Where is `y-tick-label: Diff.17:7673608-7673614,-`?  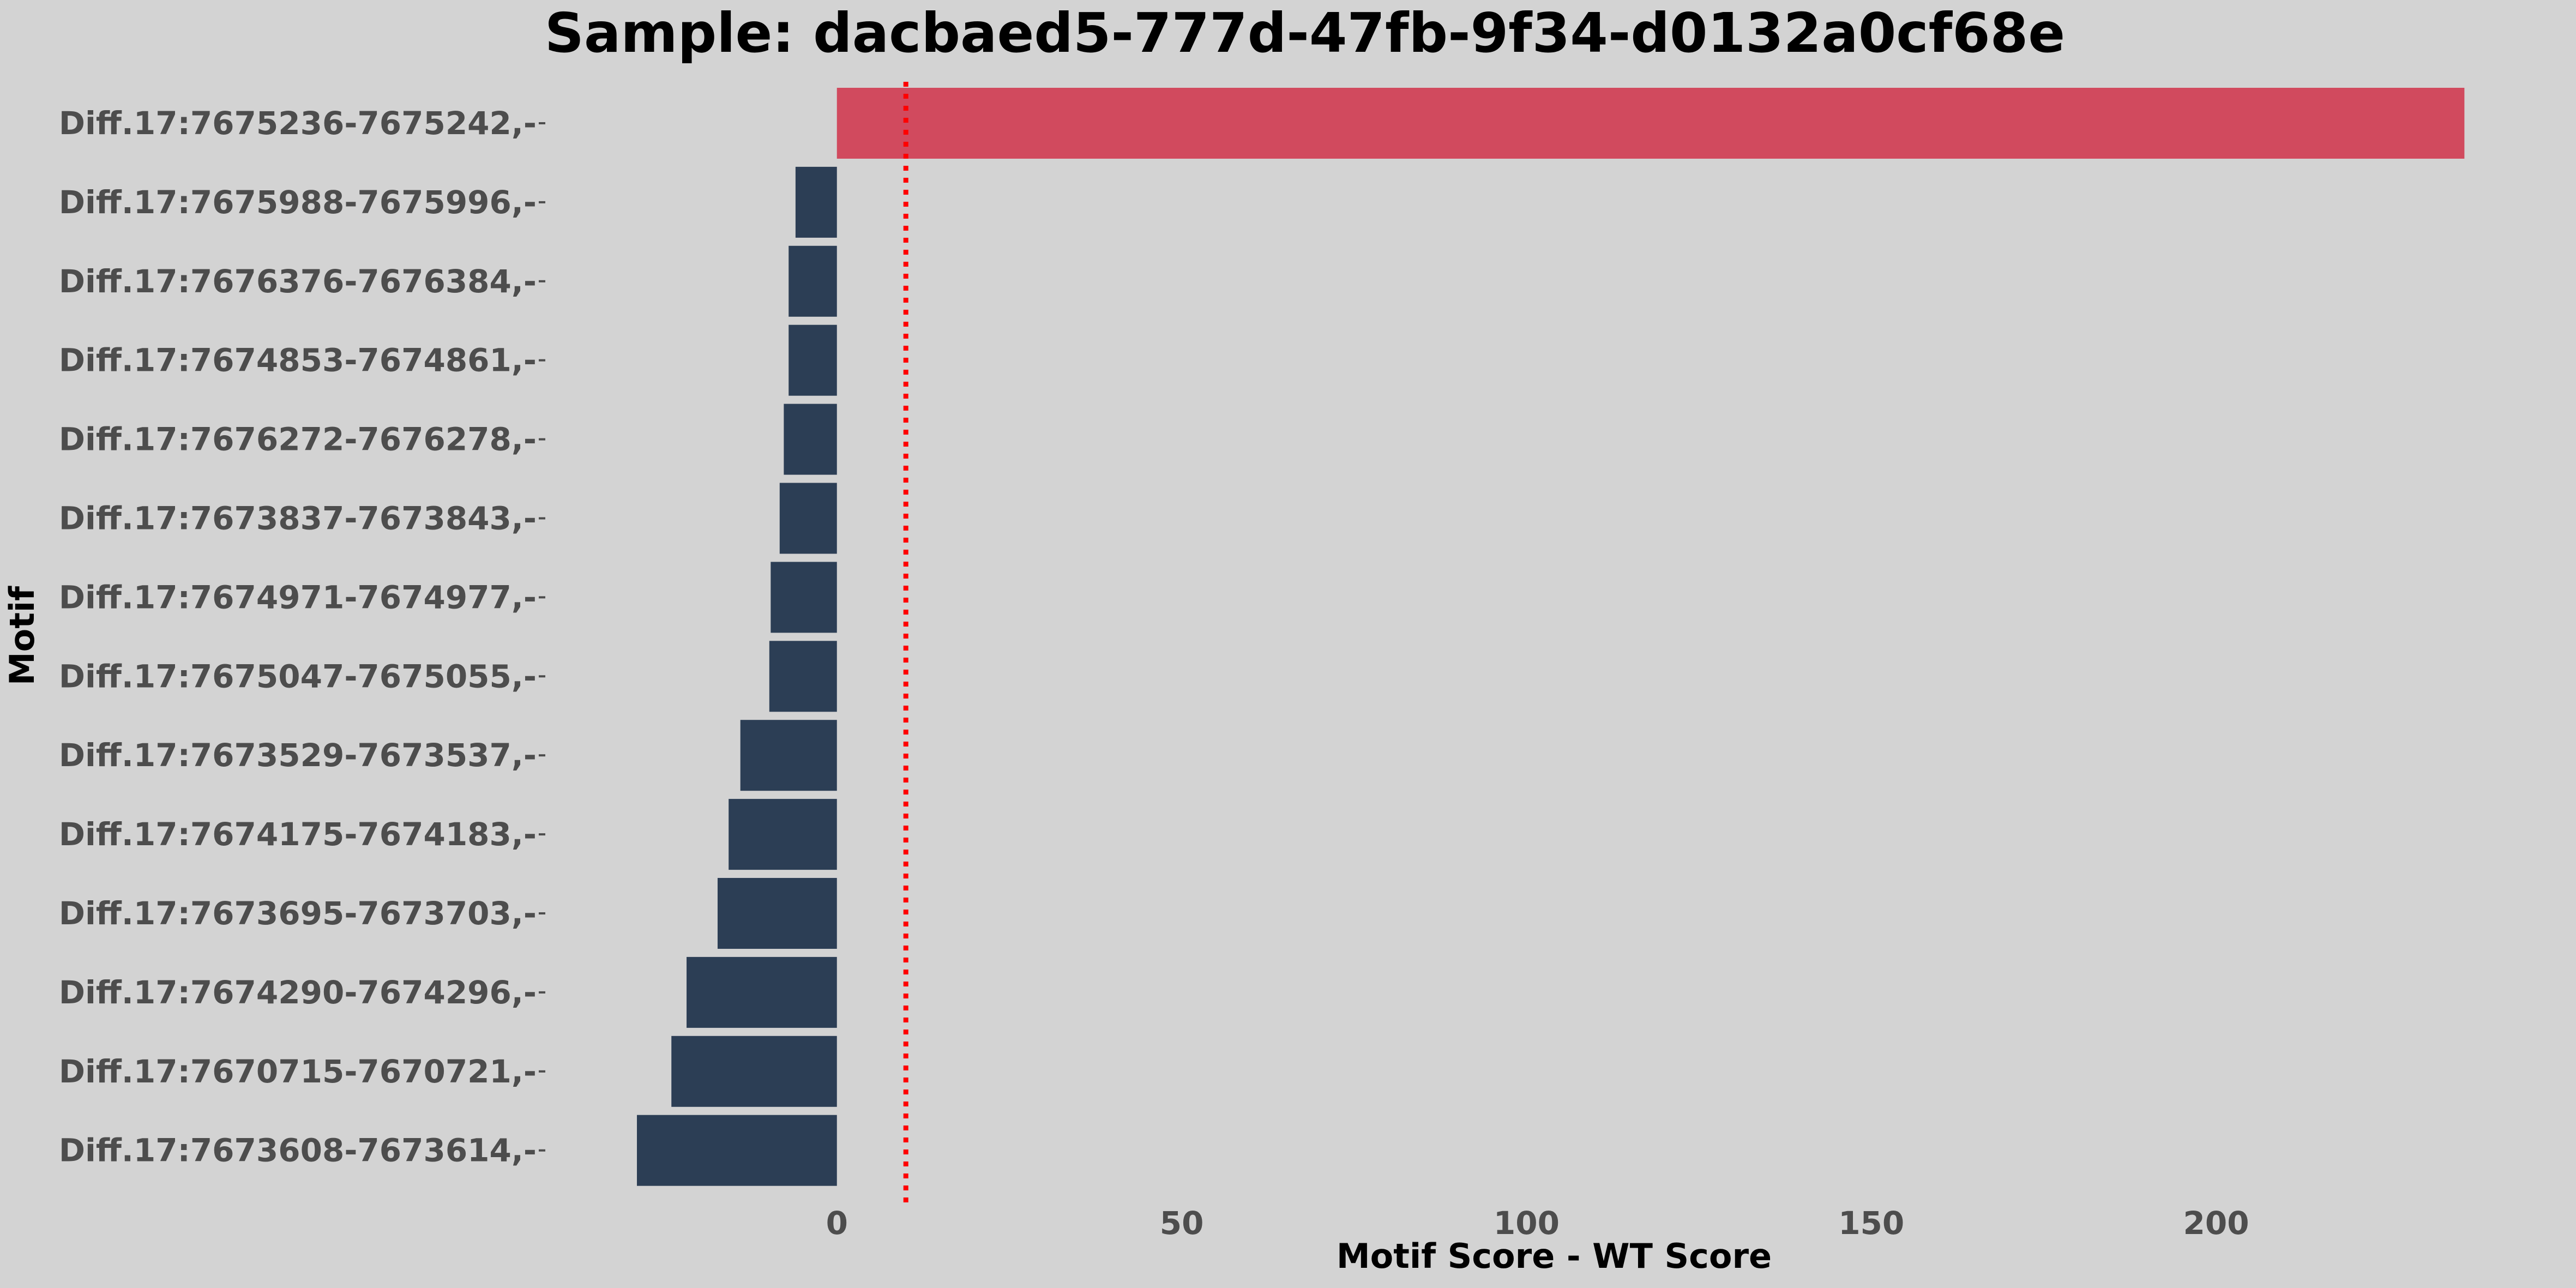 y-tick-label: Diff.17:7673608-7673614,- is located at coordinates (298, 1150).